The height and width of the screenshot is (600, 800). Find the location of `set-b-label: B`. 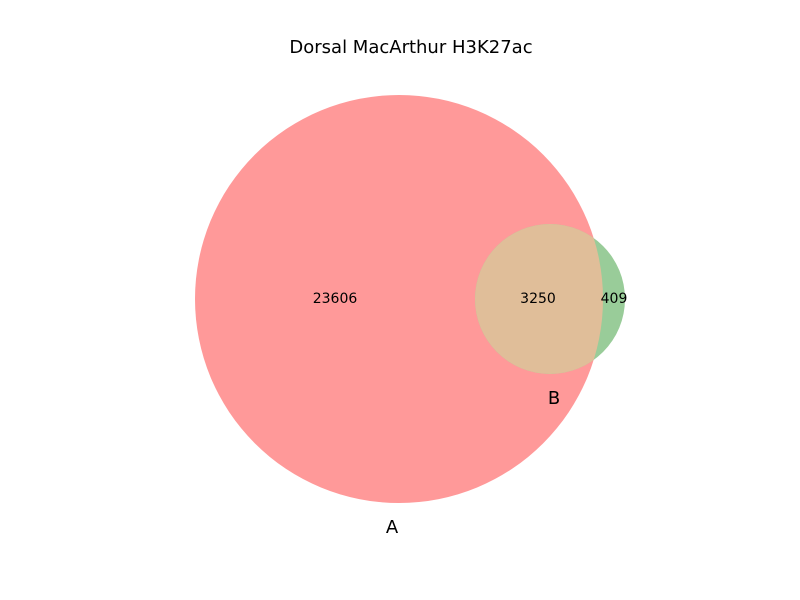

set-b-label: B is located at coordinates (554, 398).